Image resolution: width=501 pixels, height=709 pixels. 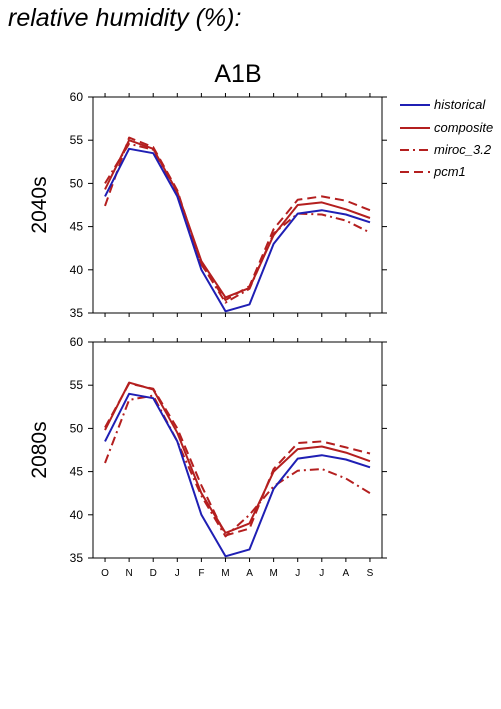 What do you see at coordinates (463, 149) in the screenshot?
I see `legend-label-miroc: miroc_3.2` at bounding box center [463, 149].